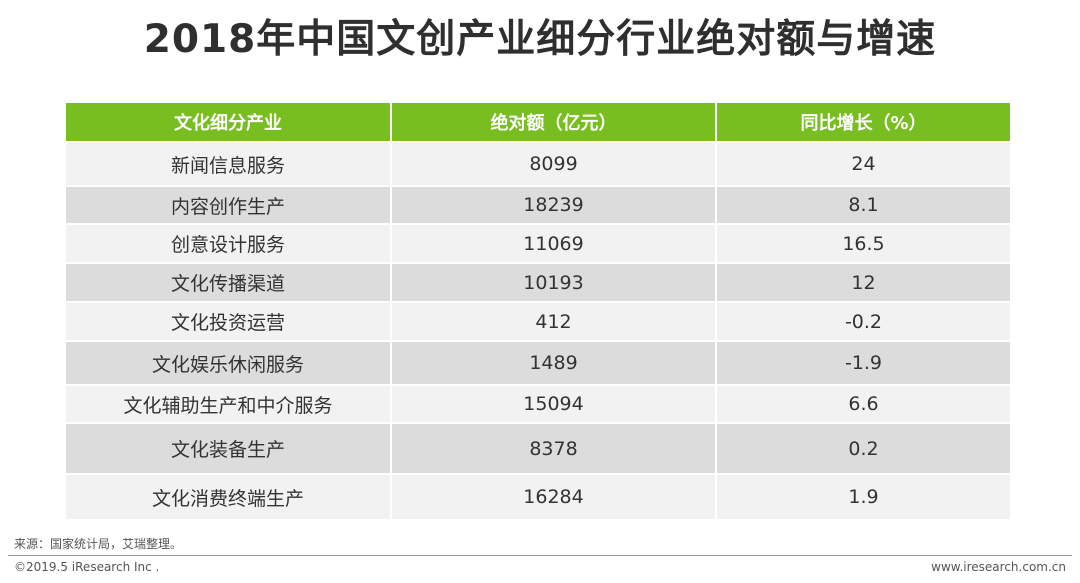 The width and height of the screenshot is (1080, 583). I want to click on table-row: 内容创作生产 18239 8.1, so click(538, 204).